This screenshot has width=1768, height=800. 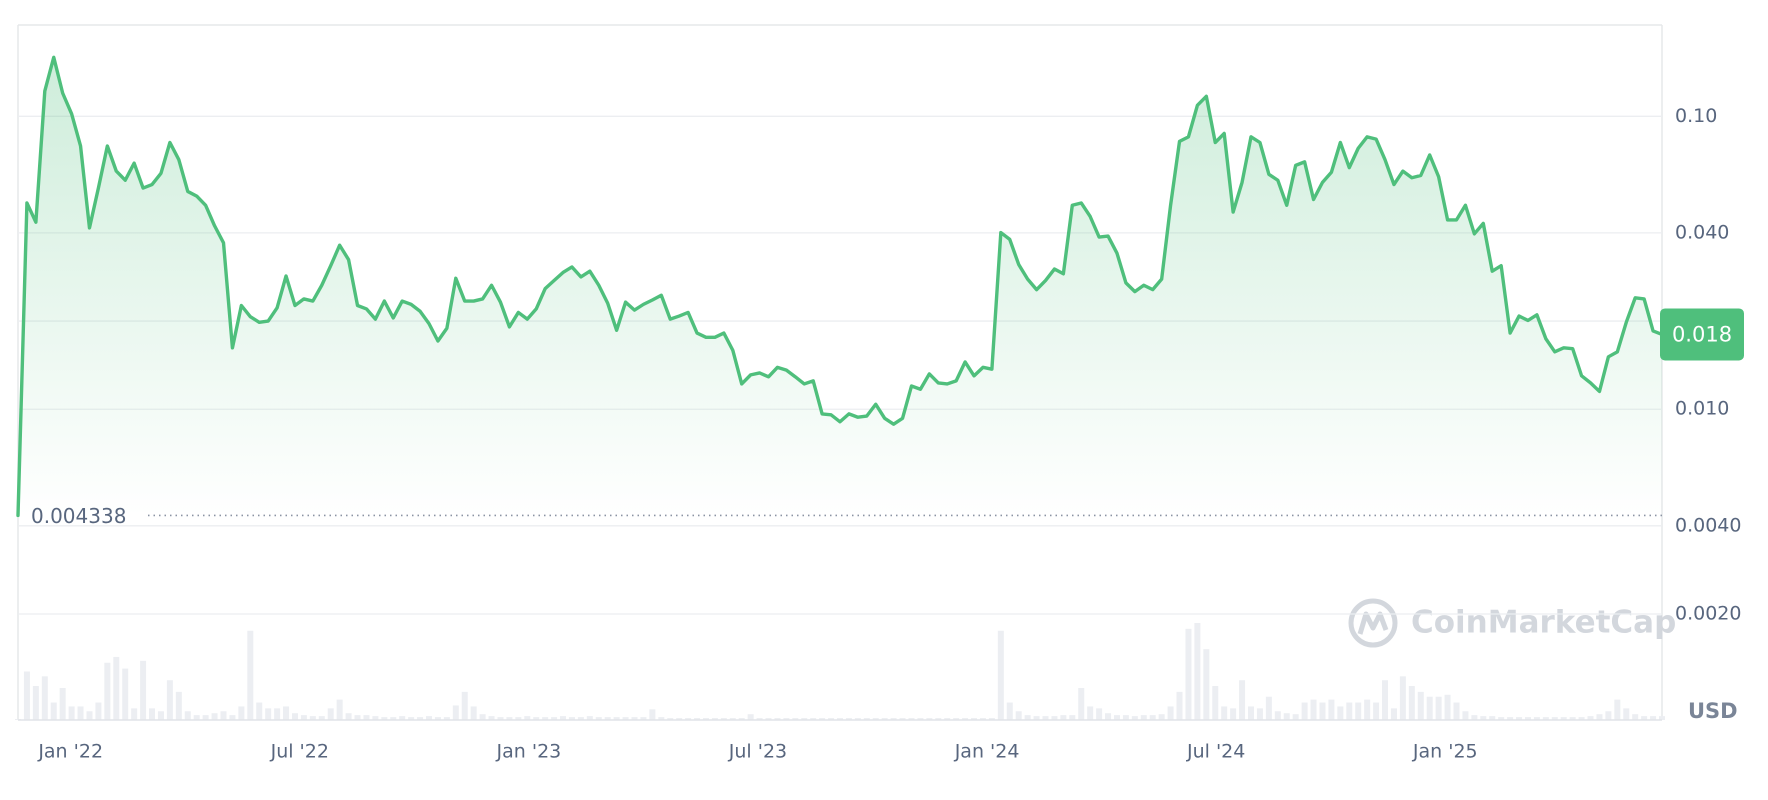 I want to click on x-tick-label: Jul '23, so click(x=757, y=752).